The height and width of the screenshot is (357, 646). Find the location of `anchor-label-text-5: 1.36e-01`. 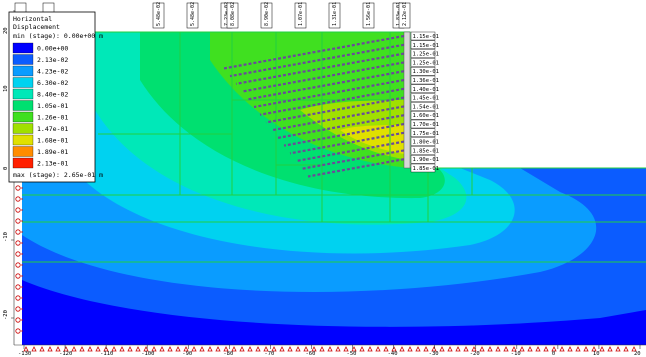

anchor-label-text-5: 1.36e-01 is located at coordinates (426, 81).